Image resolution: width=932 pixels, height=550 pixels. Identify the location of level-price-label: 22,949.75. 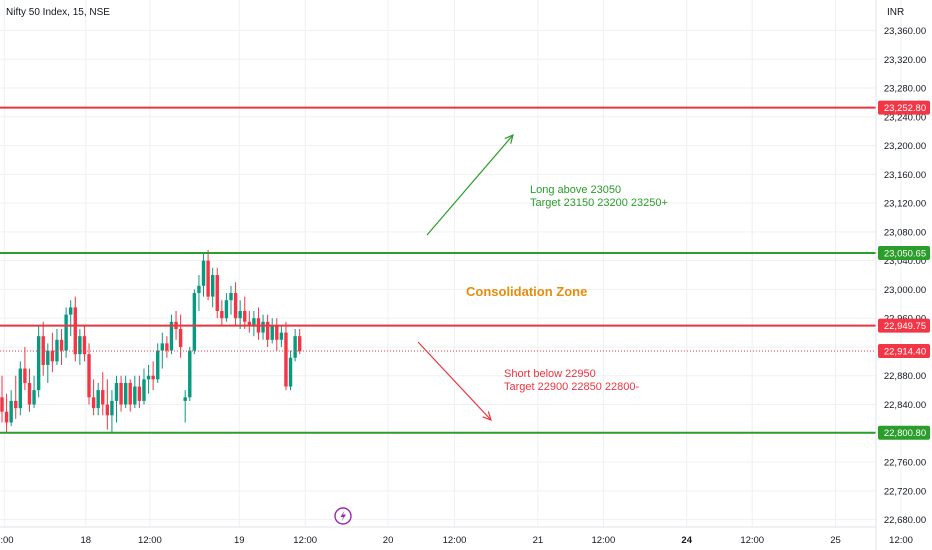
(905, 326).